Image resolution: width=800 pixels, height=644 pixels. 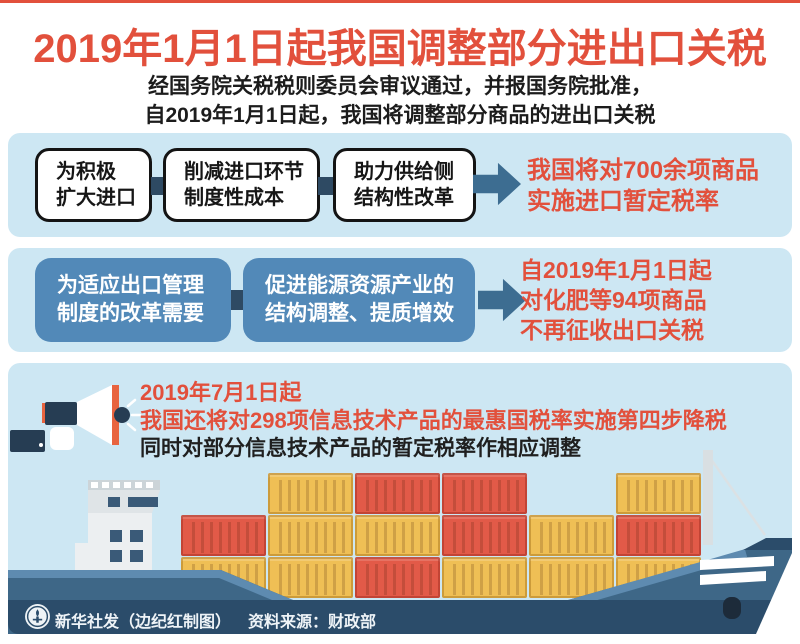 What do you see at coordinates (133, 300) in the screenshot?
I see `step-box-export-reform: 为适应出口管理 制度的改革需要` at bounding box center [133, 300].